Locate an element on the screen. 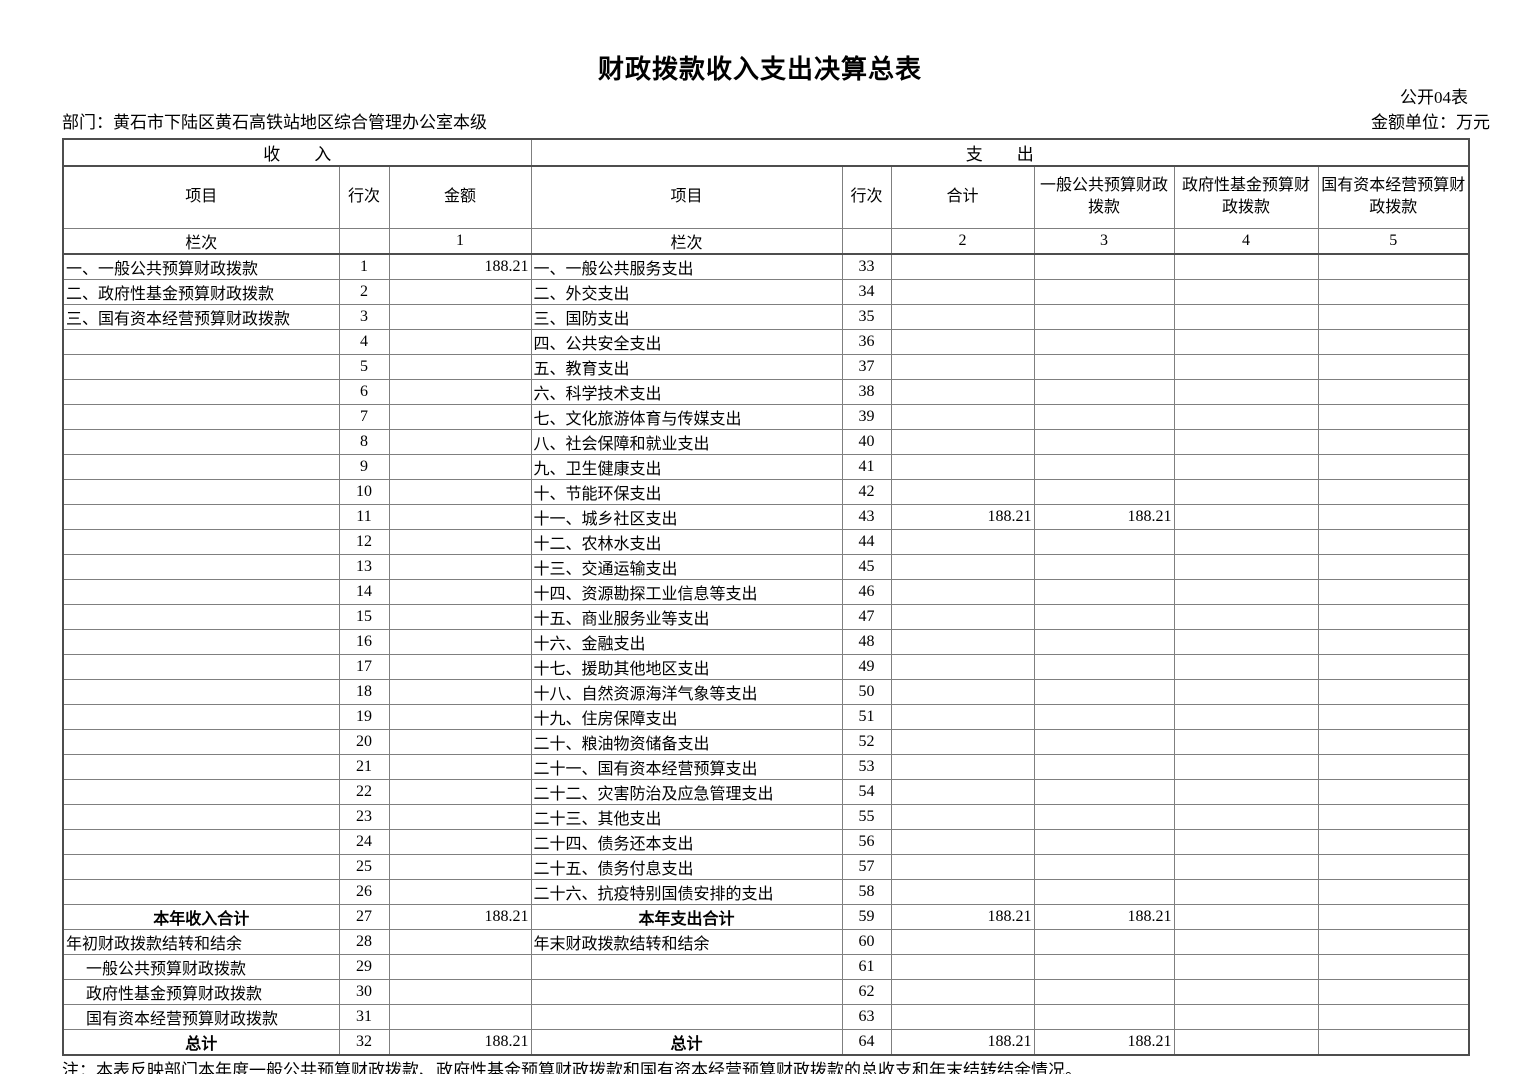 This screenshot has width=1520, height=1074. expense-item-cell: 十九、住房保障支出 is located at coordinates (686, 716).